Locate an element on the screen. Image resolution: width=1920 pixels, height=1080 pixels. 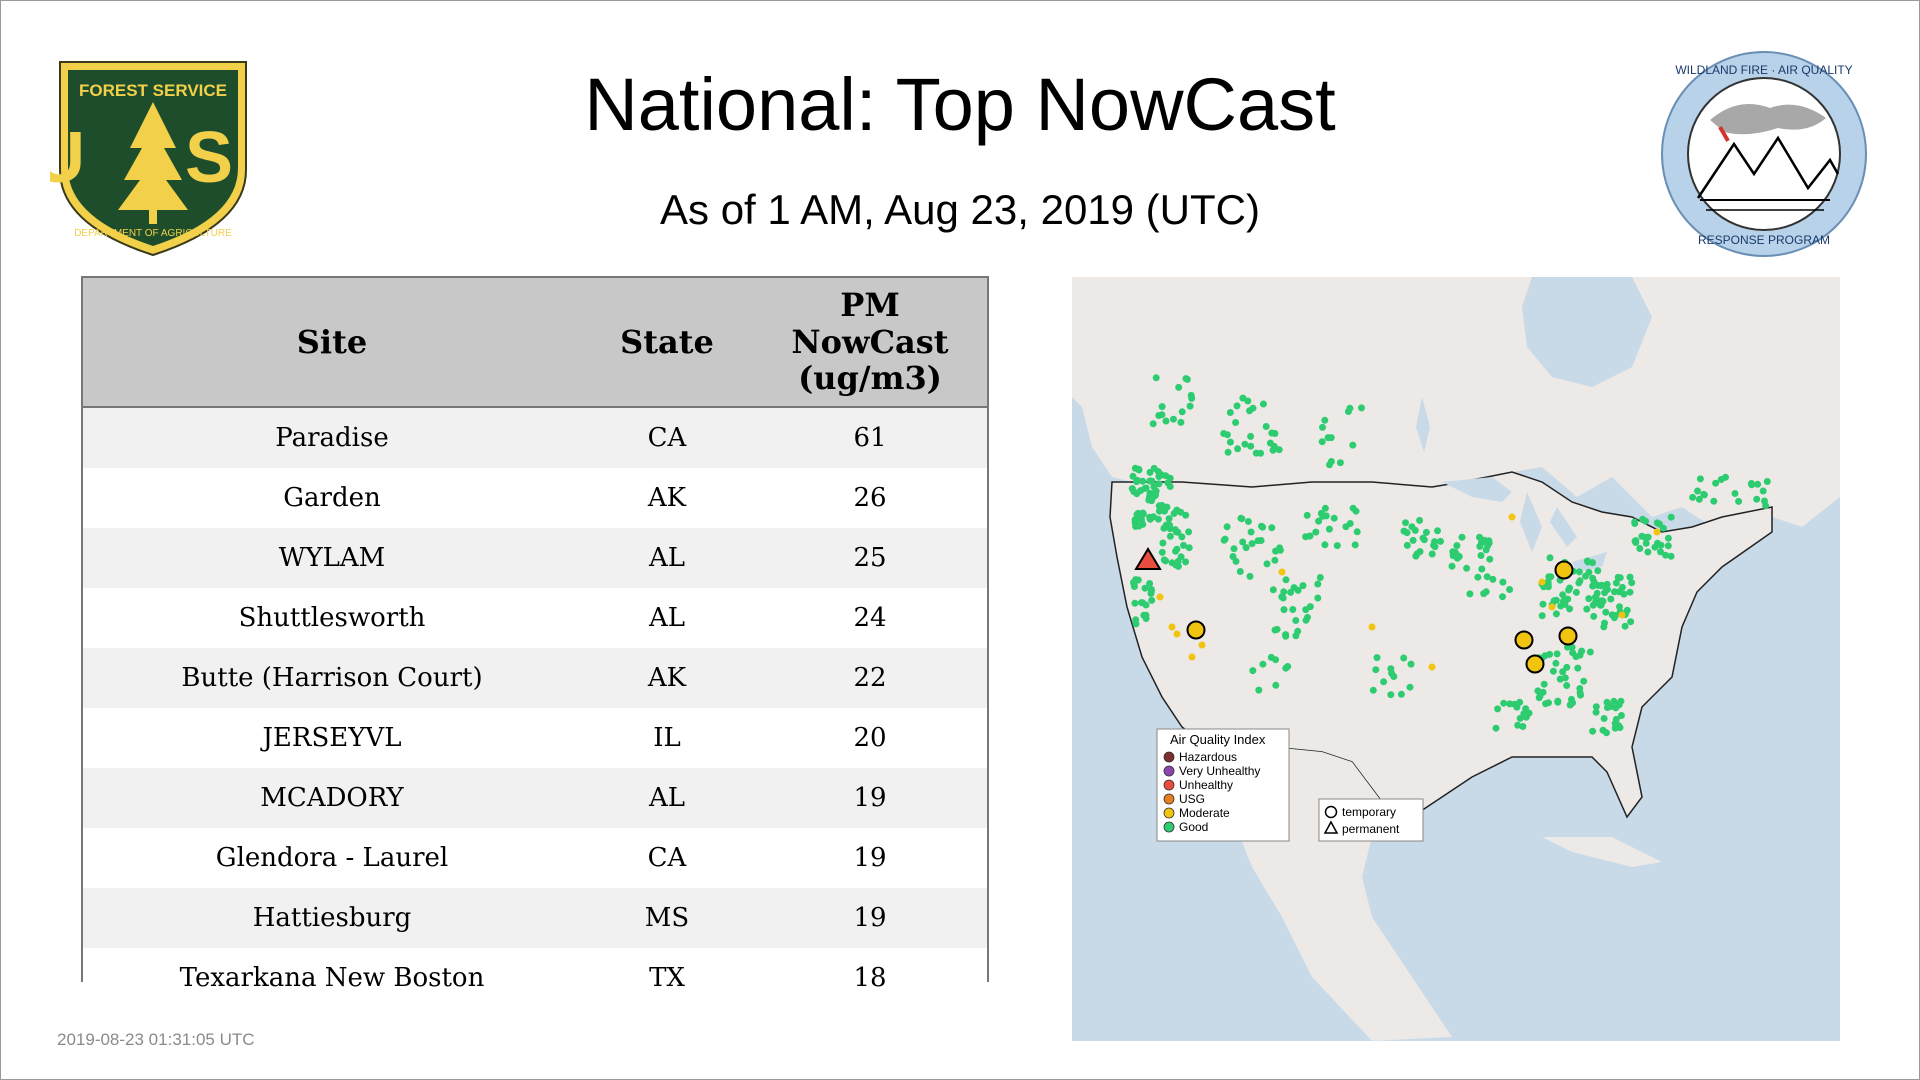
permanent-label: permanent is located at coordinates (1371, 829).